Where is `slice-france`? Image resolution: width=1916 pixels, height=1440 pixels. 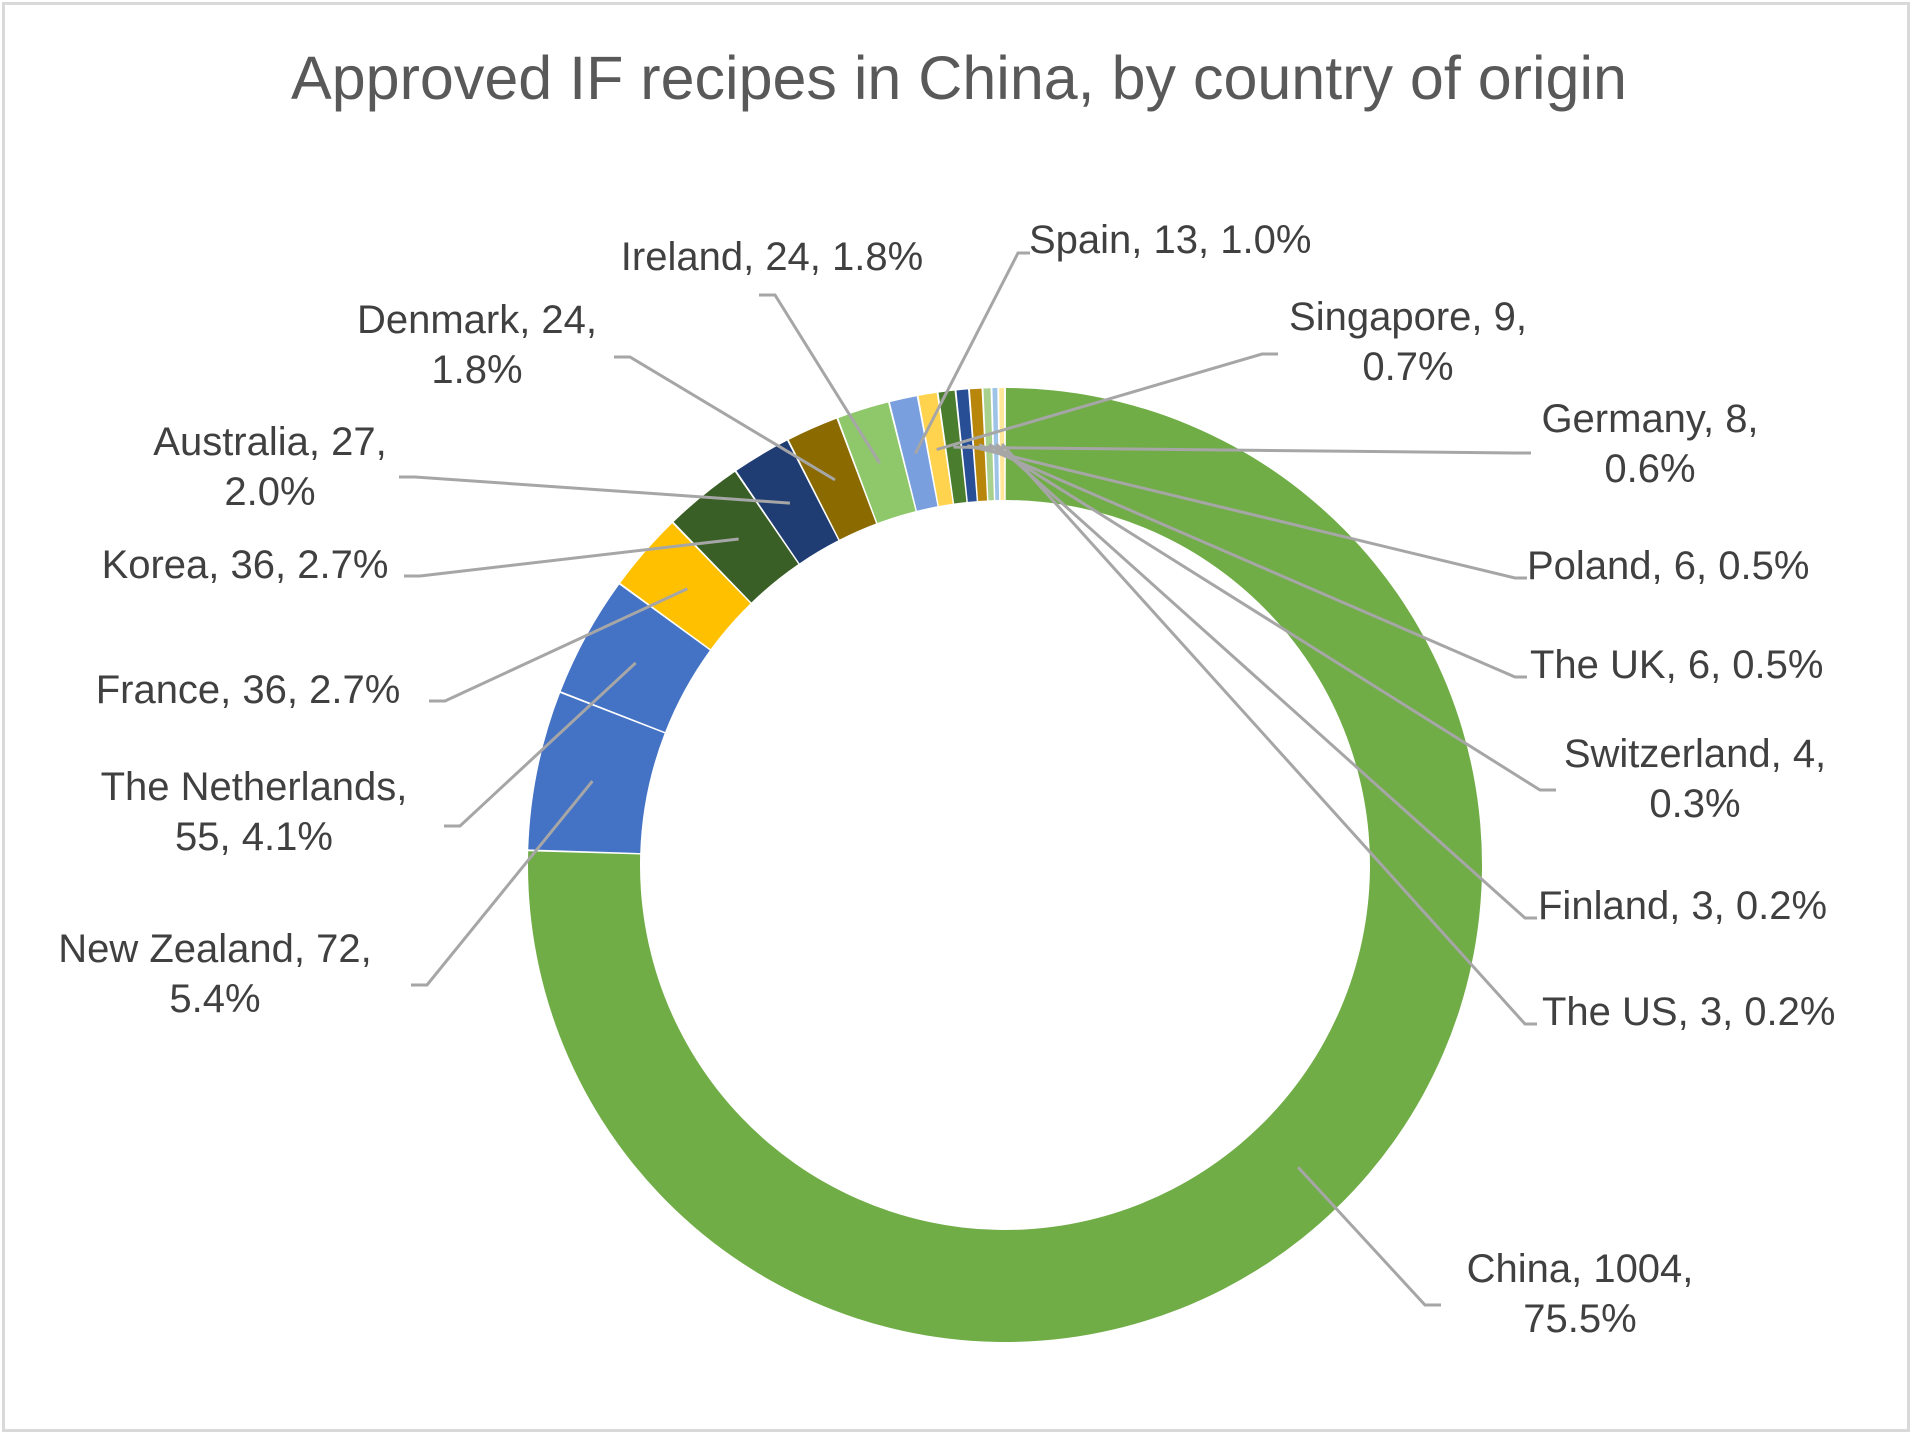 slice-france is located at coordinates (685, 586).